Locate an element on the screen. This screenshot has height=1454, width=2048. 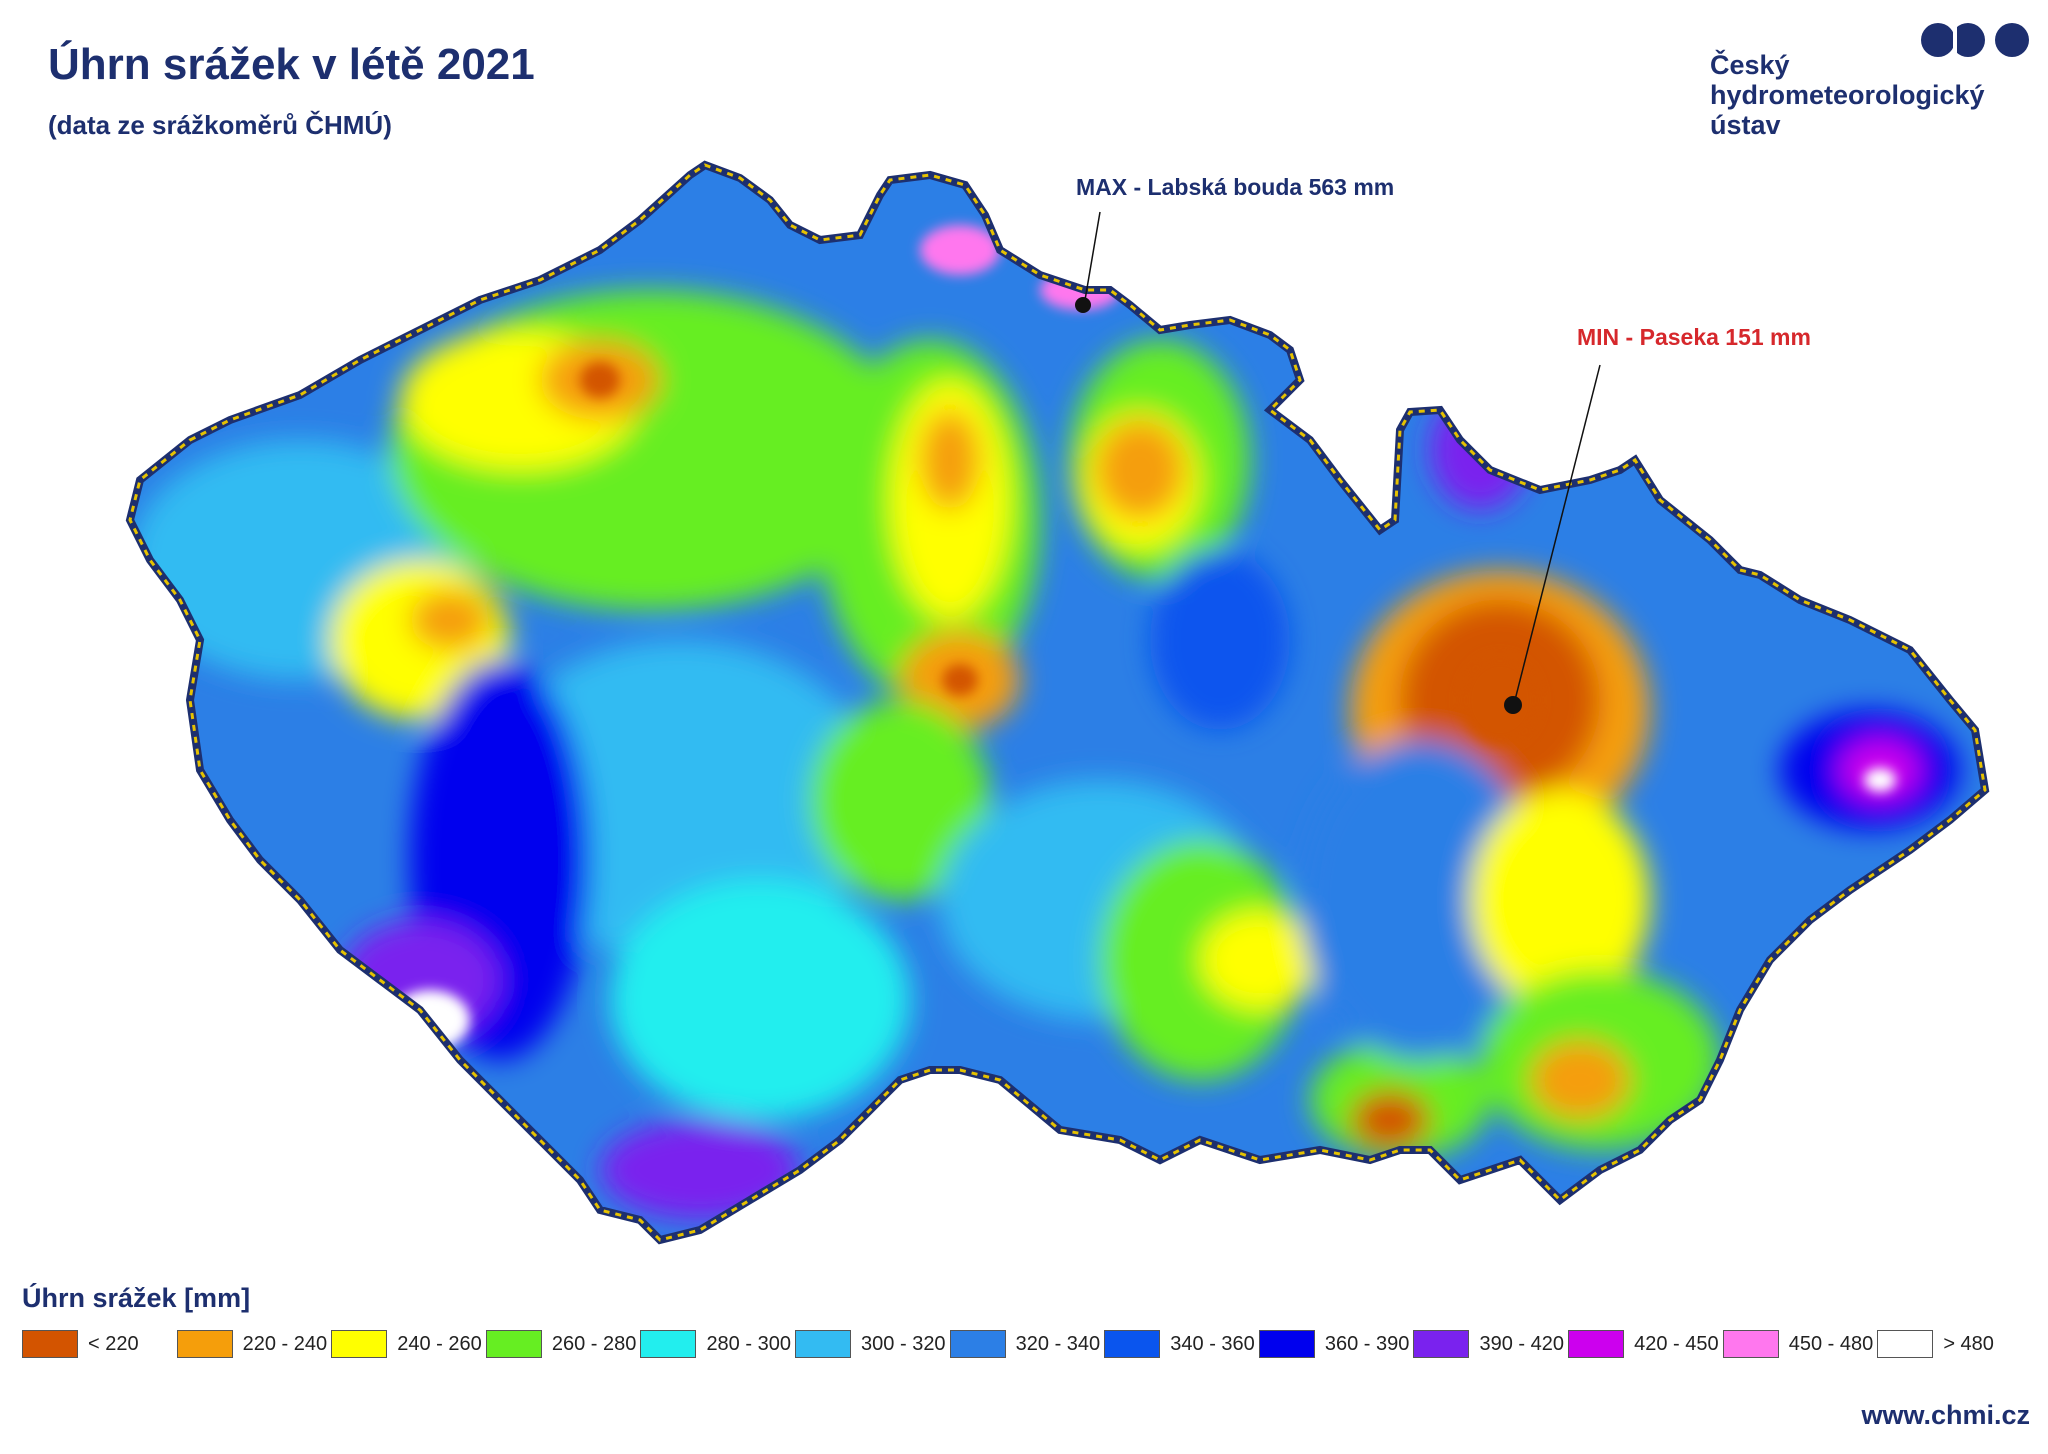
min-annotation: MIN - Paseka 151 mm is located at coordinates (1694, 337).